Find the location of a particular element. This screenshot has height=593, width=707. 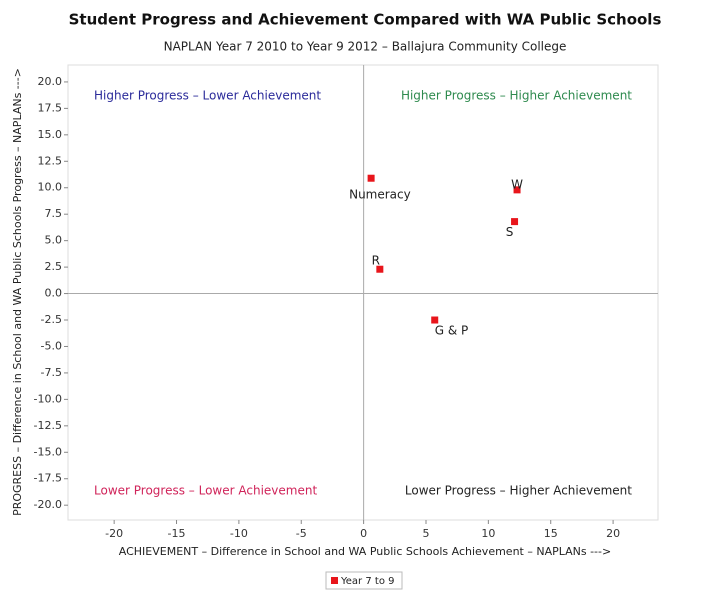

point-label: G & P is located at coordinates (452, 331).